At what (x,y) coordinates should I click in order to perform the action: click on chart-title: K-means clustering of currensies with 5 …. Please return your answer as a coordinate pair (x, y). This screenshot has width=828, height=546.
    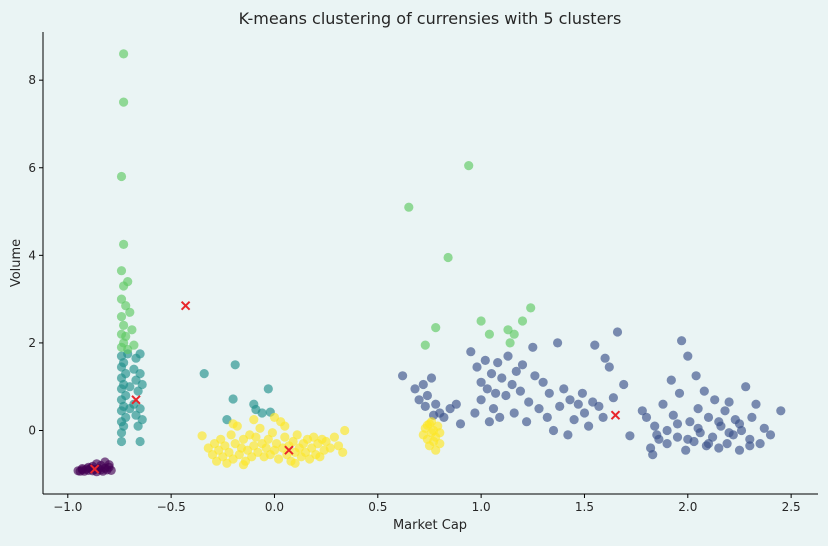
    Looking at the image, I should click on (430, 18).